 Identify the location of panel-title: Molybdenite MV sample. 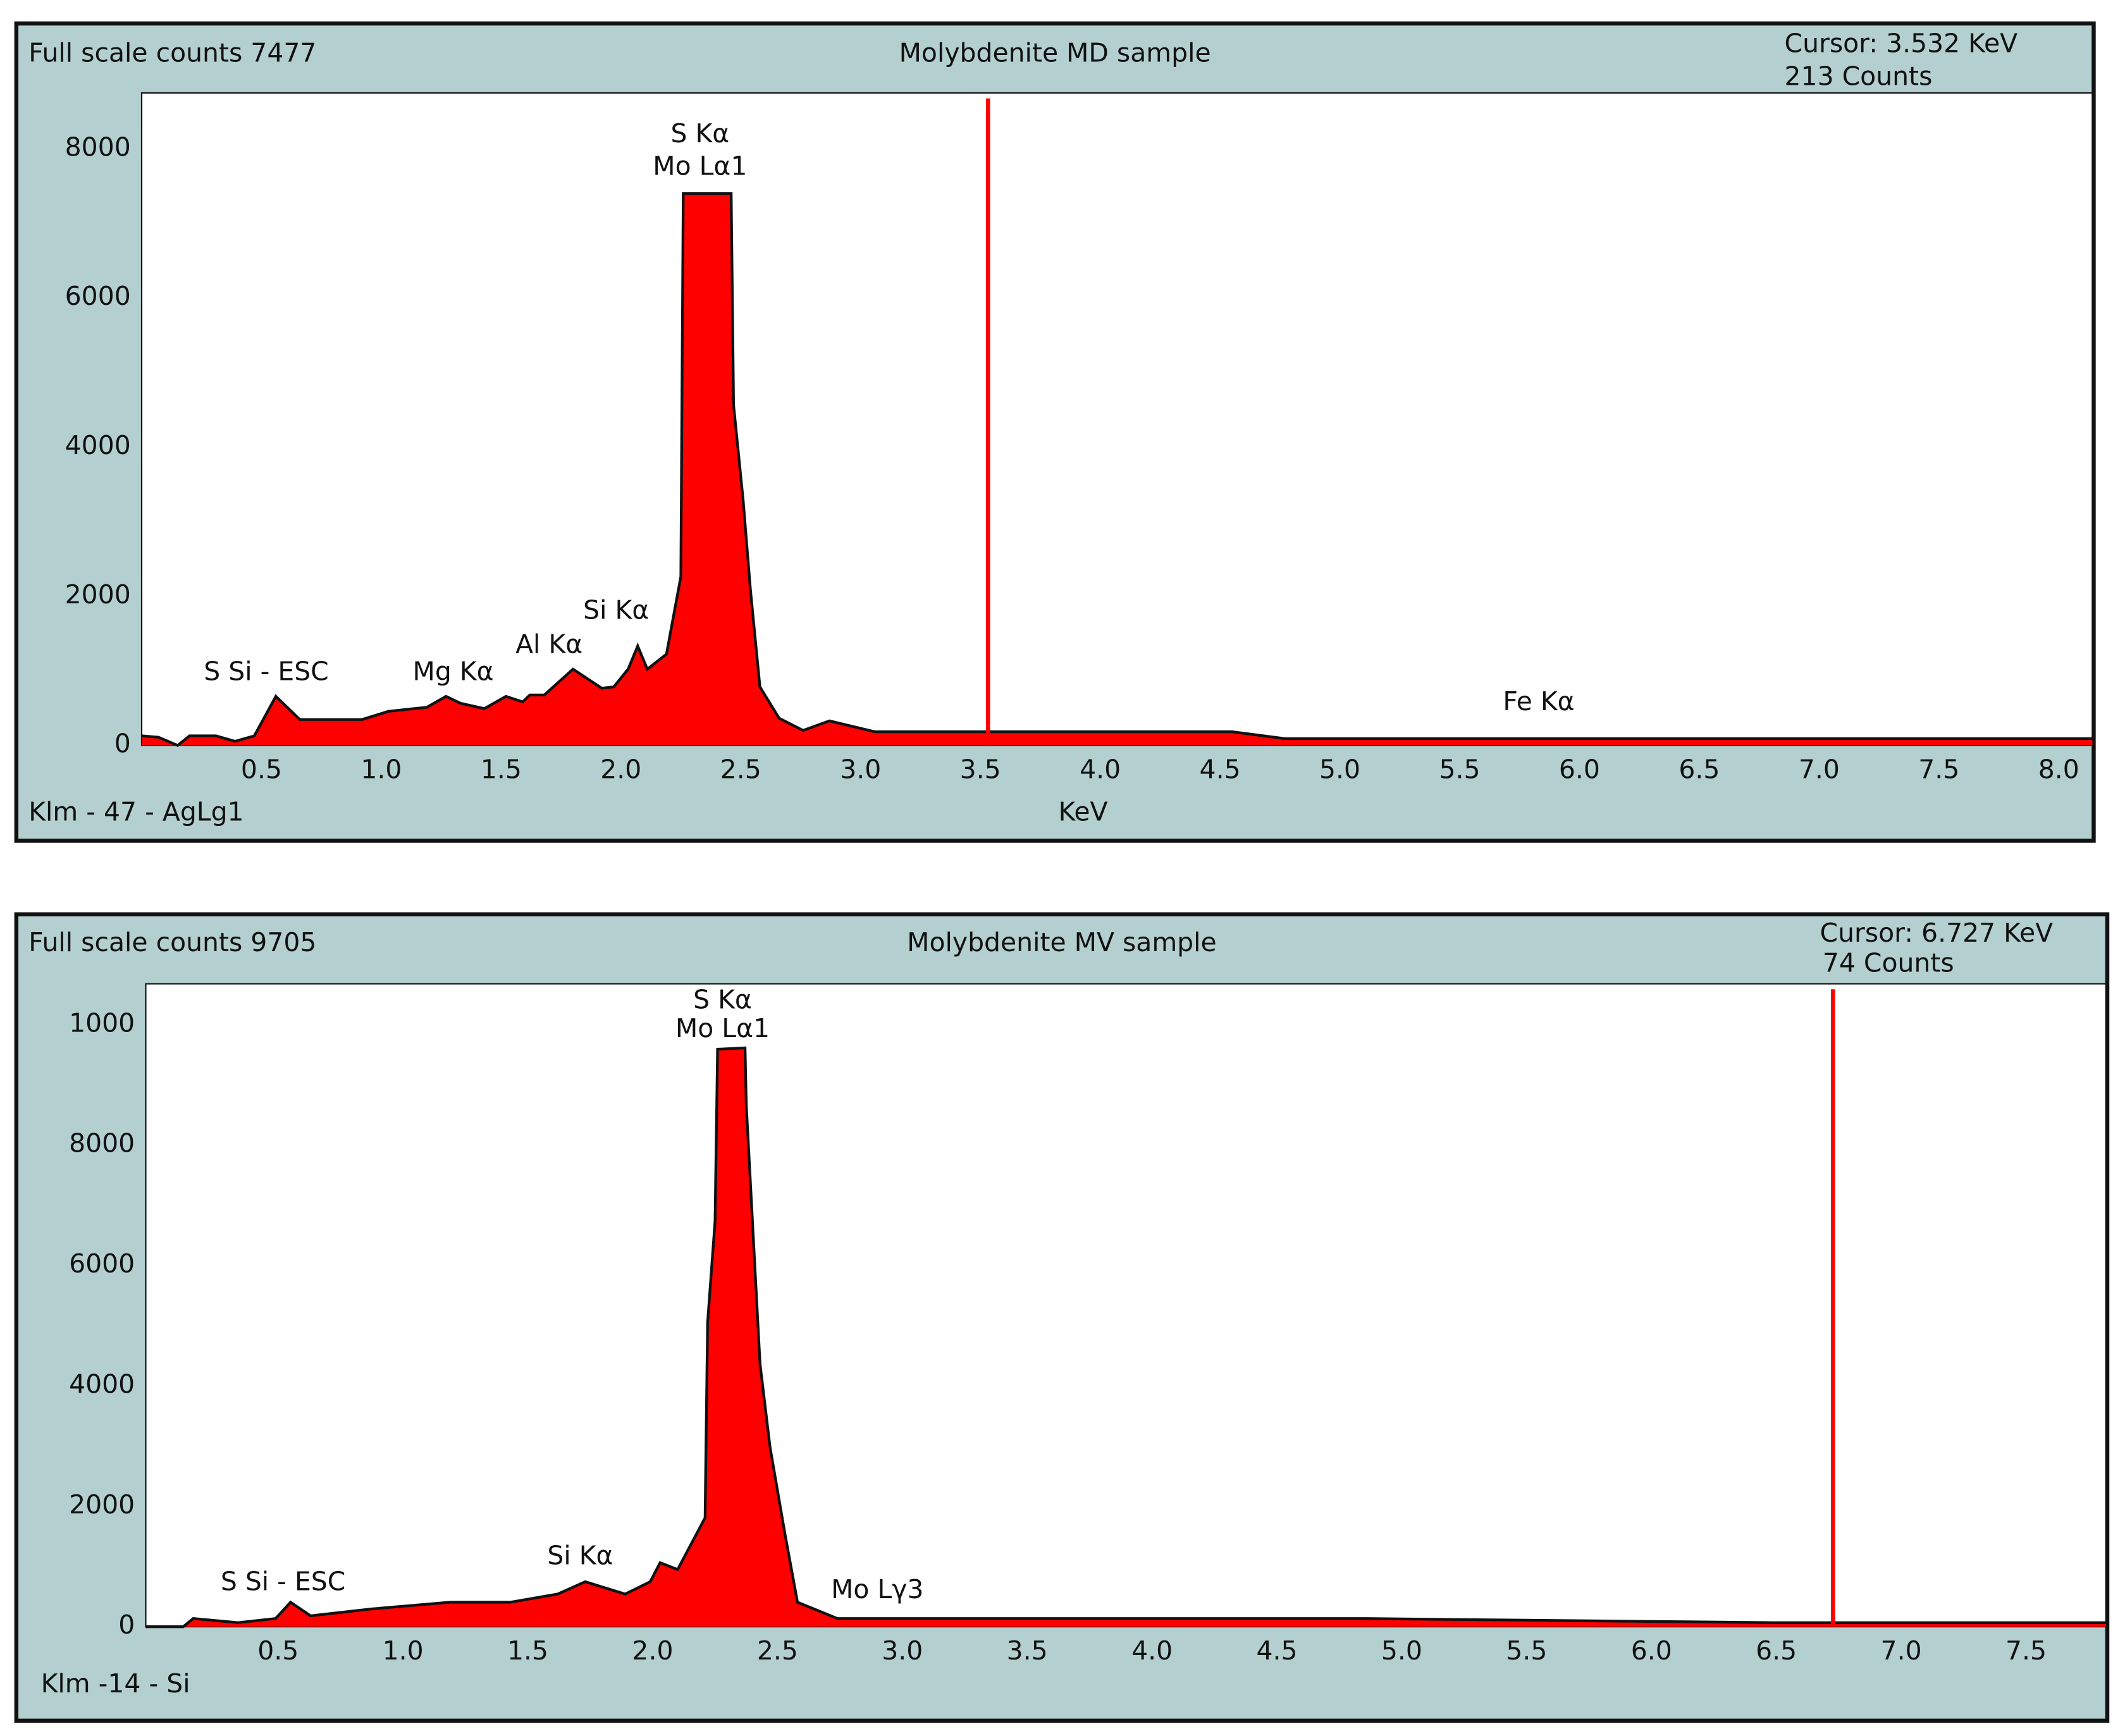
(1062, 942).